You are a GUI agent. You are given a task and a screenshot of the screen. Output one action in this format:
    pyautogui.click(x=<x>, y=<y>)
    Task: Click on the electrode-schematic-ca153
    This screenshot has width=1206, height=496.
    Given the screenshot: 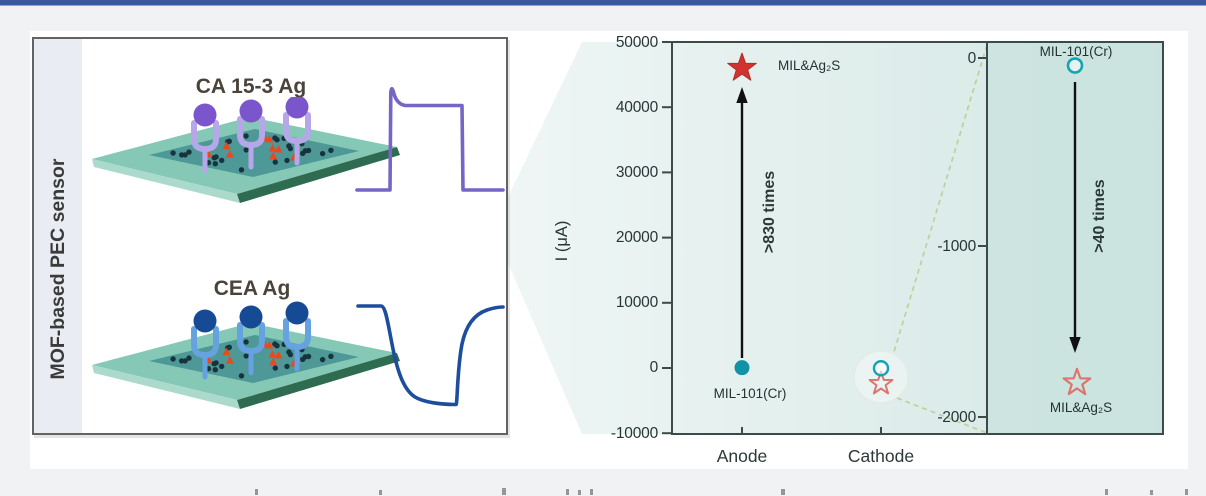 What is the action you would take?
    pyautogui.click(x=246, y=150)
    